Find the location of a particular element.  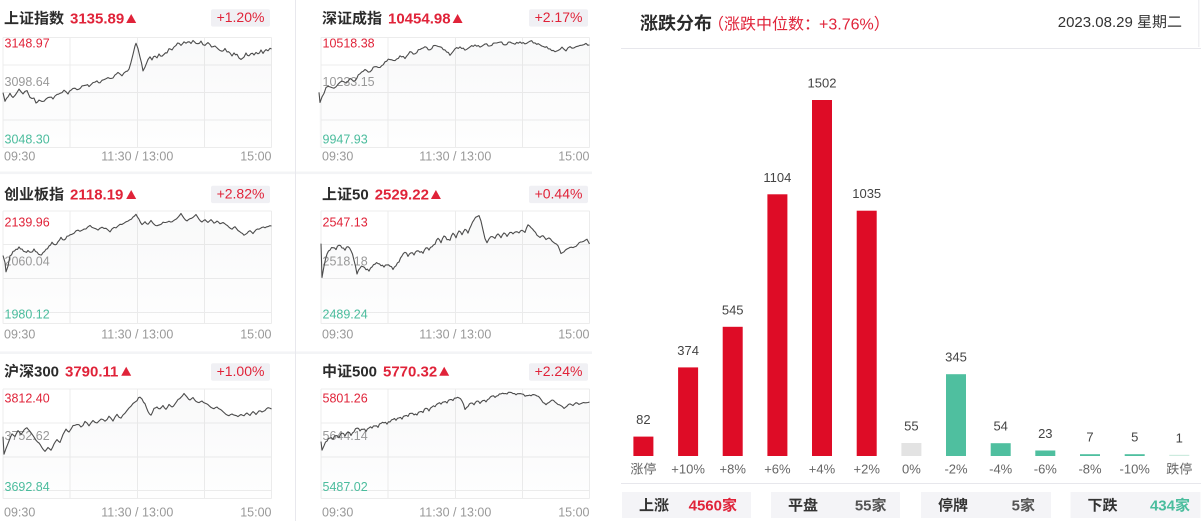

svg-text: 1035 is located at coordinates (866, 193).